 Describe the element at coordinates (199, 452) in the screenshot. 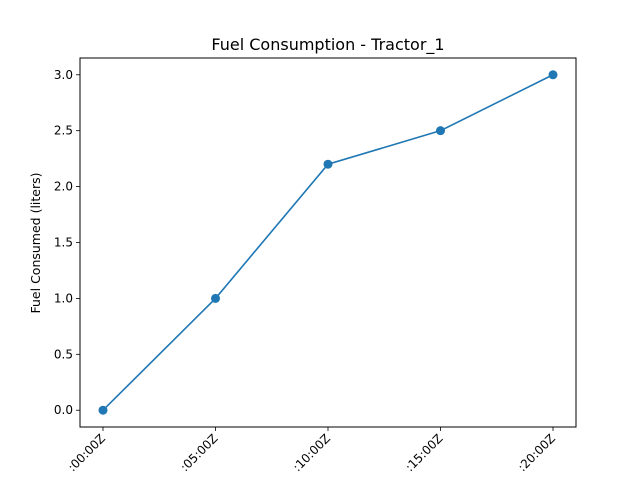

I see `x-tick-label-1: :05:00Z` at that location.